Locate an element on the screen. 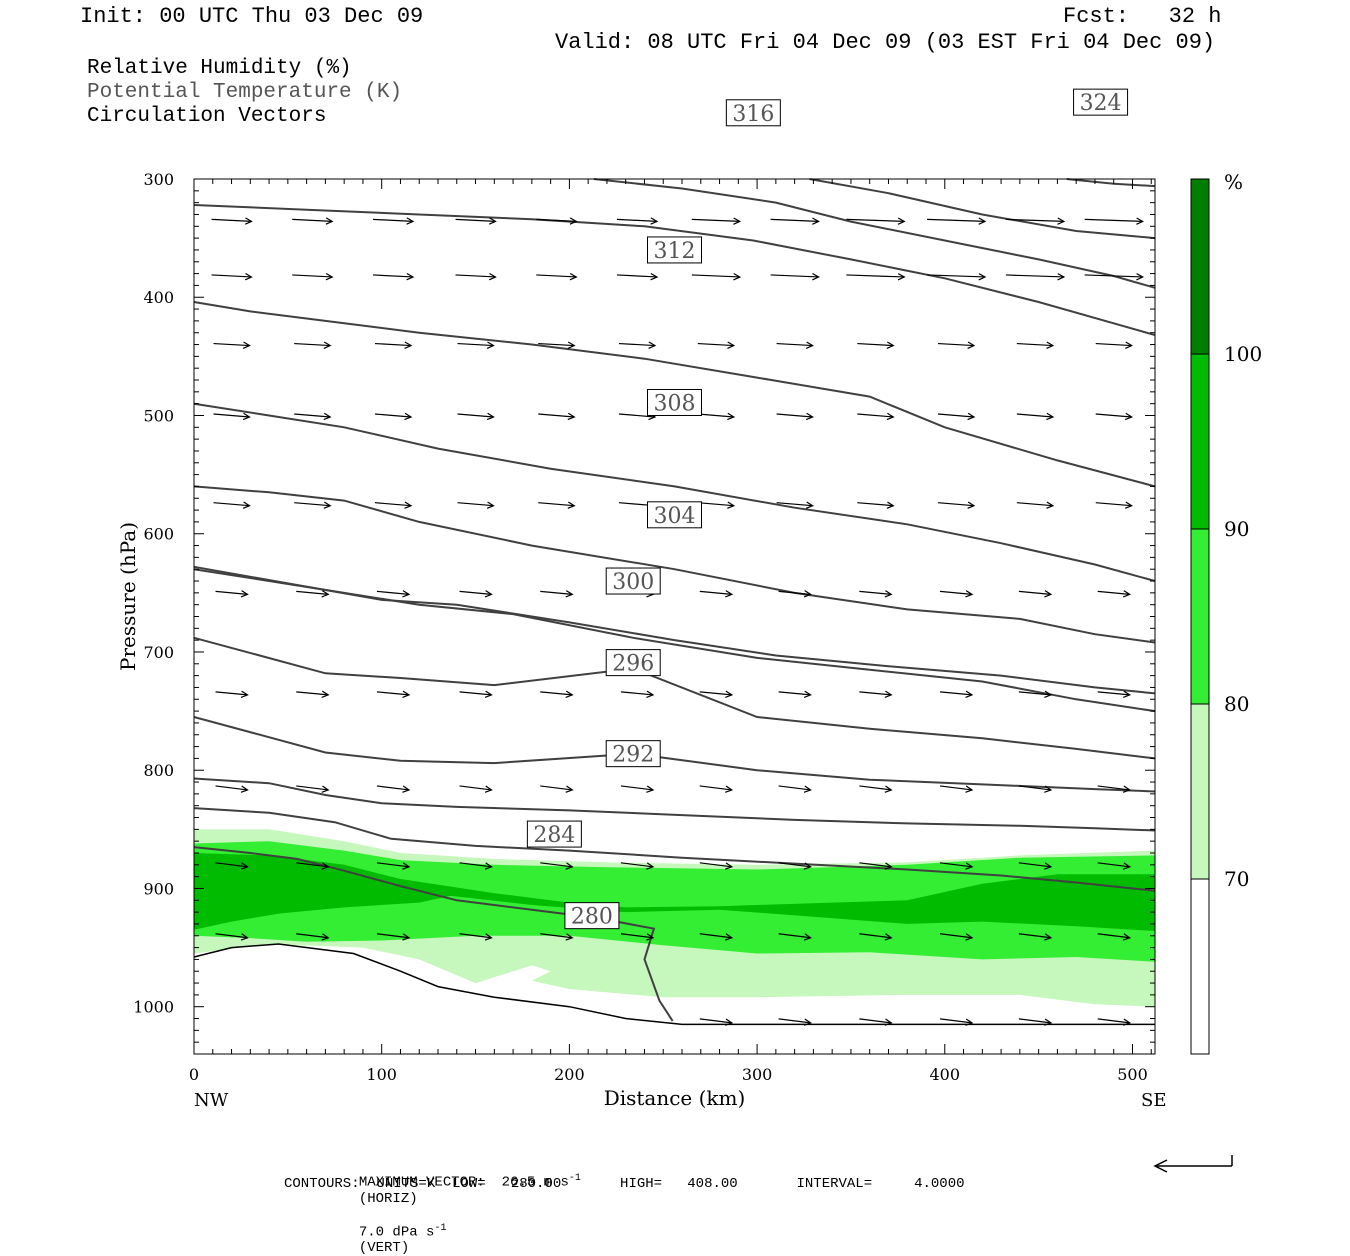  colorbar-frame is located at coordinates (1200, 616).